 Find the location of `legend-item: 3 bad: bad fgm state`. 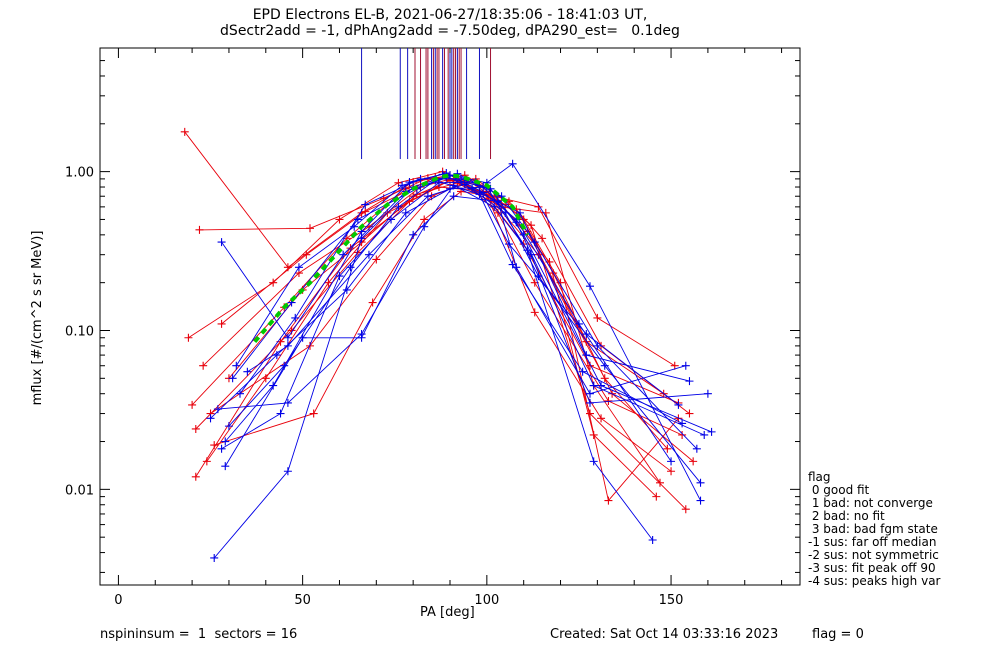

legend-item: 3 bad: bad fgm state is located at coordinates (873, 529).